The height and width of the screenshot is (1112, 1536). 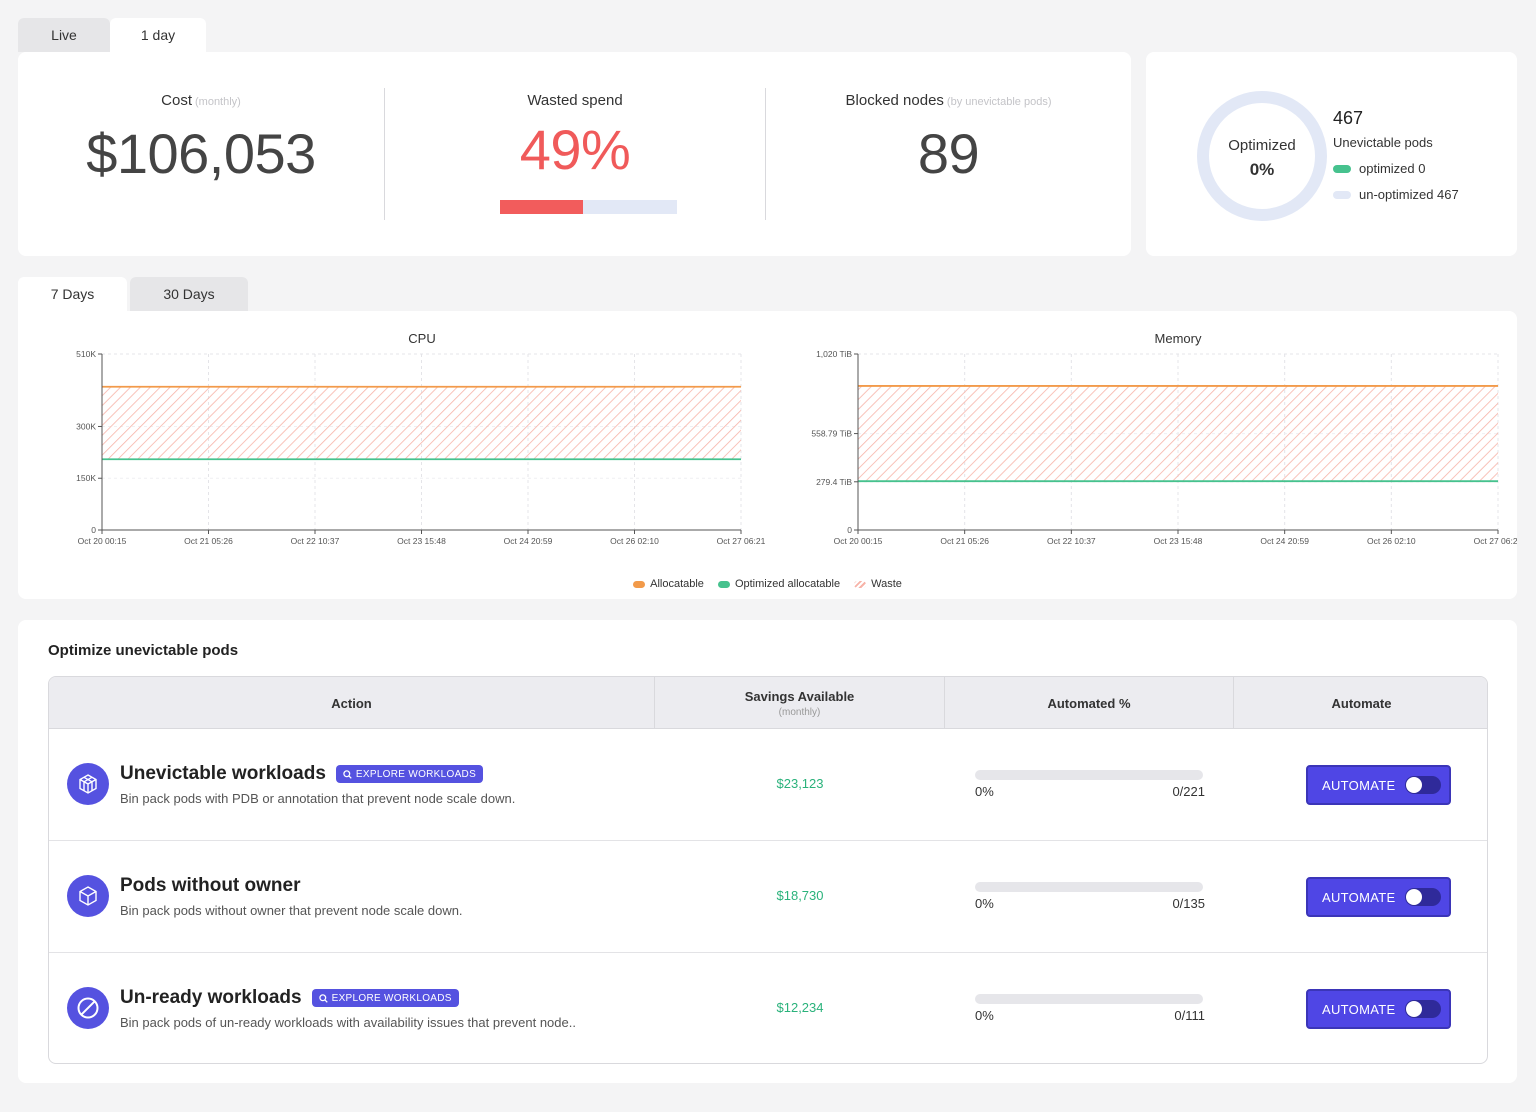 I want to click on section-title: Optimize unevictable pods, so click(x=143, y=650).